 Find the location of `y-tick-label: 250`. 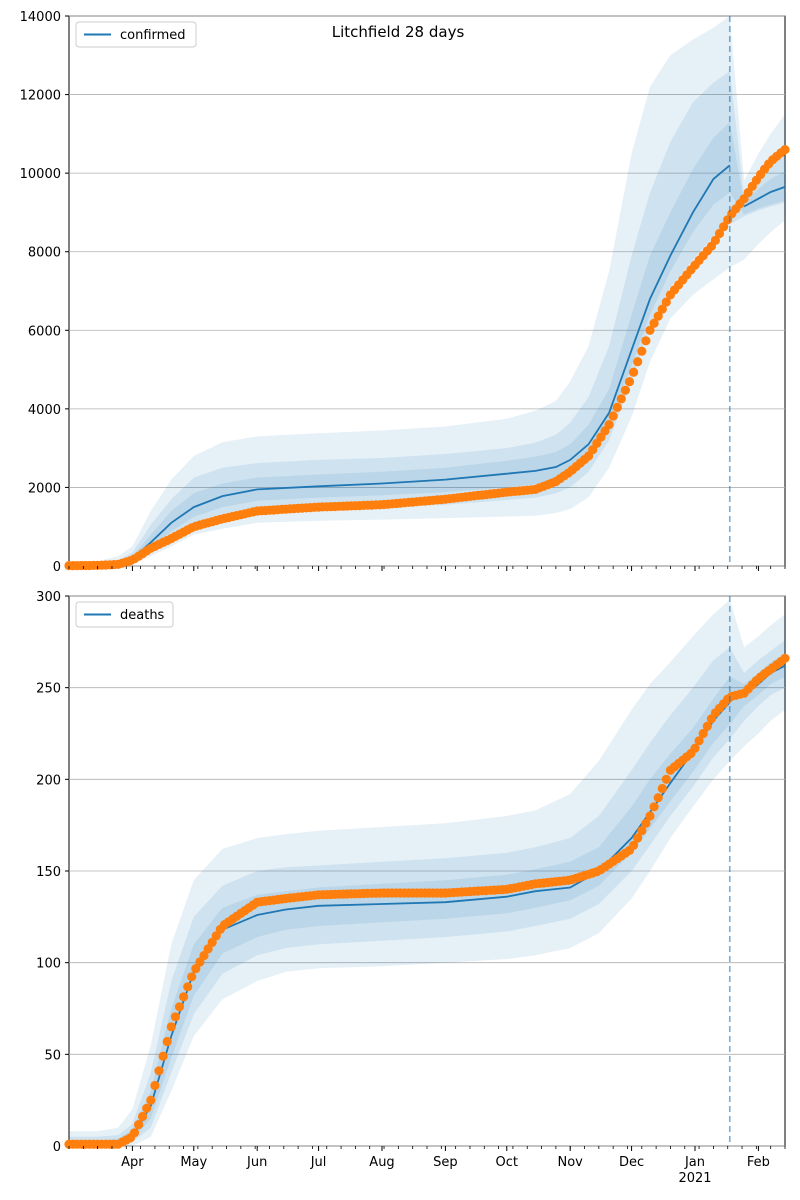

y-tick-label: 250 is located at coordinates (48, 689).